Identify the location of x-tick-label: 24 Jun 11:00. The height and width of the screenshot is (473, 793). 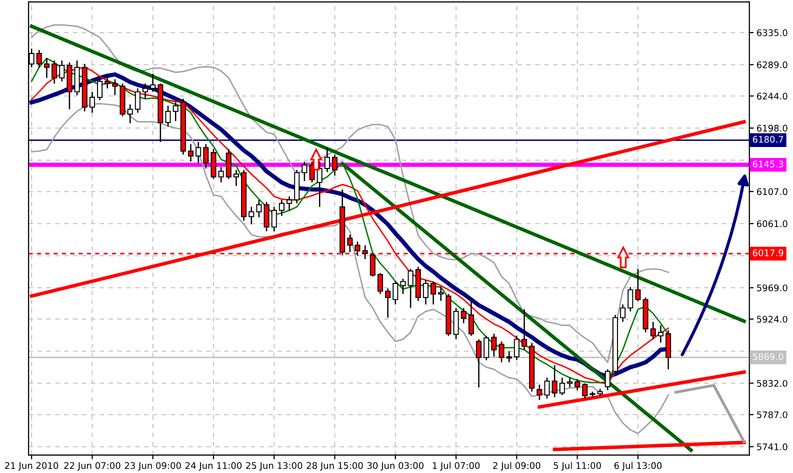
(213, 466).